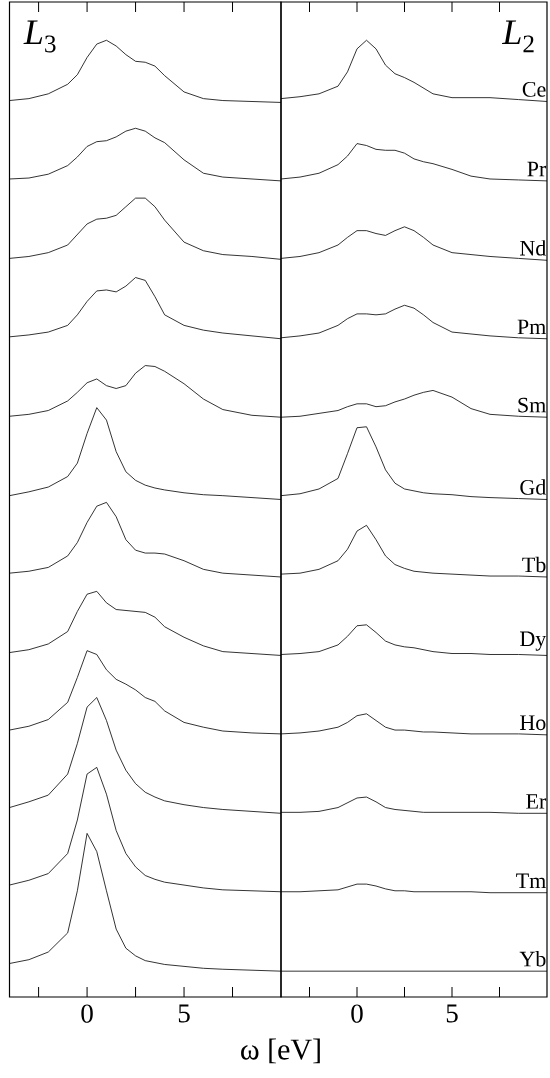 This screenshot has width=550, height=1078. Describe the element at coordinates (534, 89) in the screenshot. I see `series-label: Ce` at that location.